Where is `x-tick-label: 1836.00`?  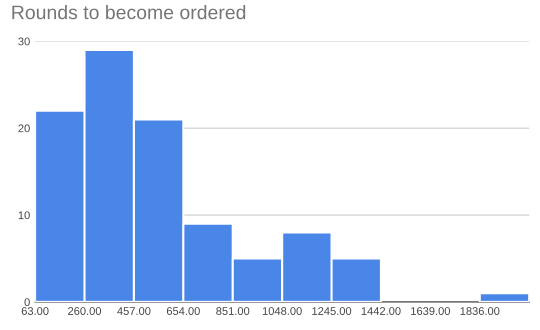 x-tick-label: 1836.00 is located at coordinates (480, 311).